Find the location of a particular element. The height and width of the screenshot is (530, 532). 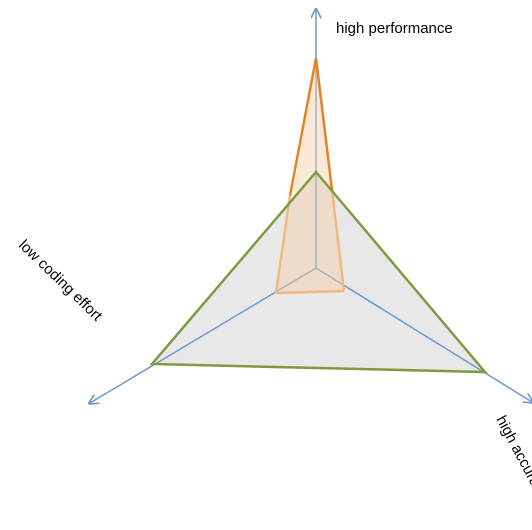

orange-edge-bottom is located at coordinates (310, 292).